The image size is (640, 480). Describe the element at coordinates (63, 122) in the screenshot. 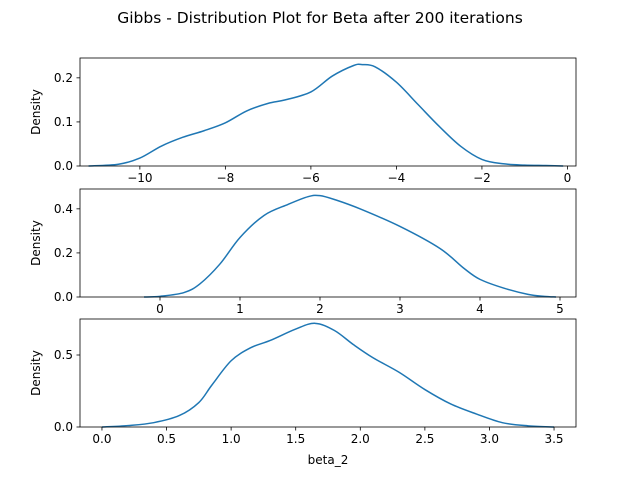

I see `y-tick-label: 0.1` at that location.